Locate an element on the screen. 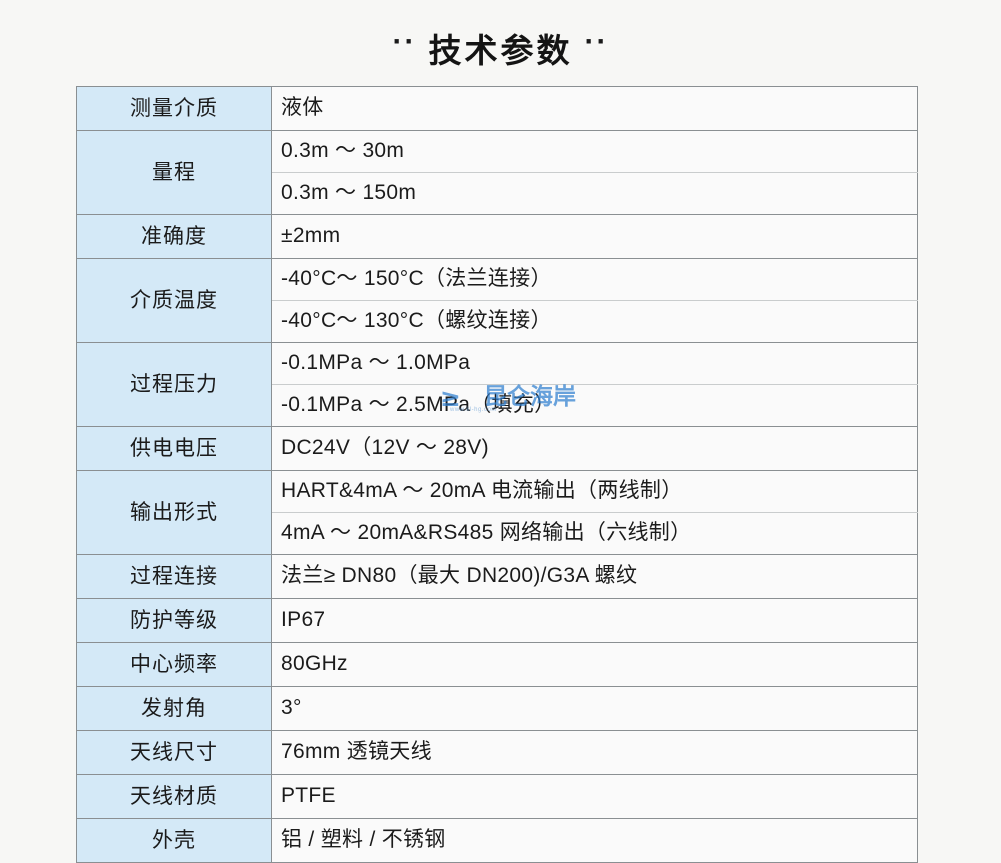 Image resolution: width=1001 pixels, height=863 pixels. table-row: 外壳 铝 / 塑料 / 不锈钢 is located at coordinates (497, 840).